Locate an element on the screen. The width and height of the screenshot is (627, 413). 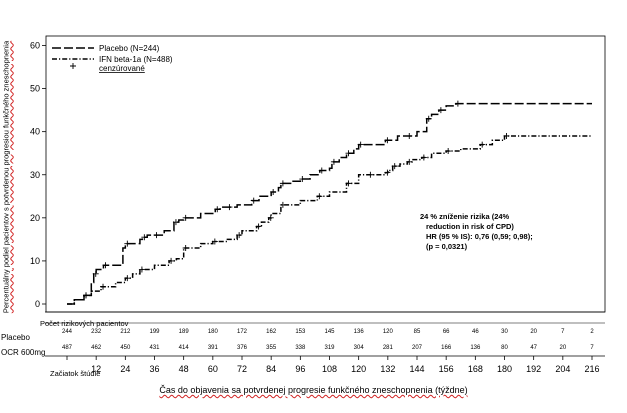
risk-value-r0-13: 66 is located at coordinates (446, 332).